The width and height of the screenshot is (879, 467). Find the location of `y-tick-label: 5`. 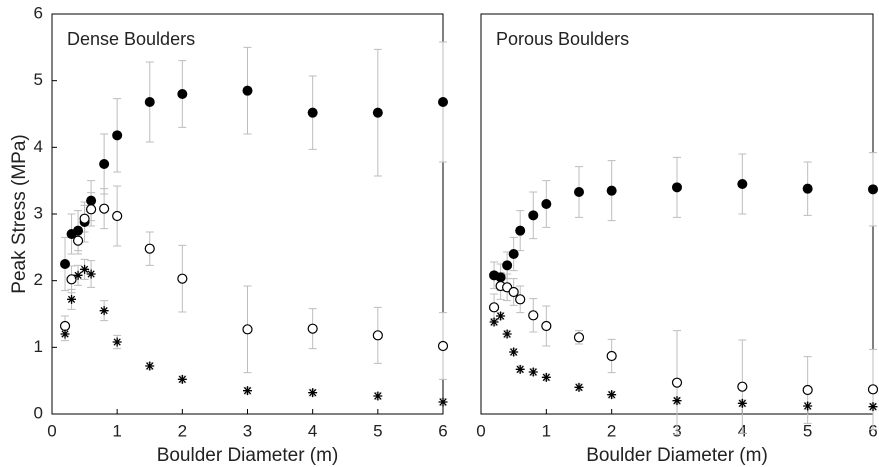

y-tick-label: 5 is located at coordinates (38, 79).